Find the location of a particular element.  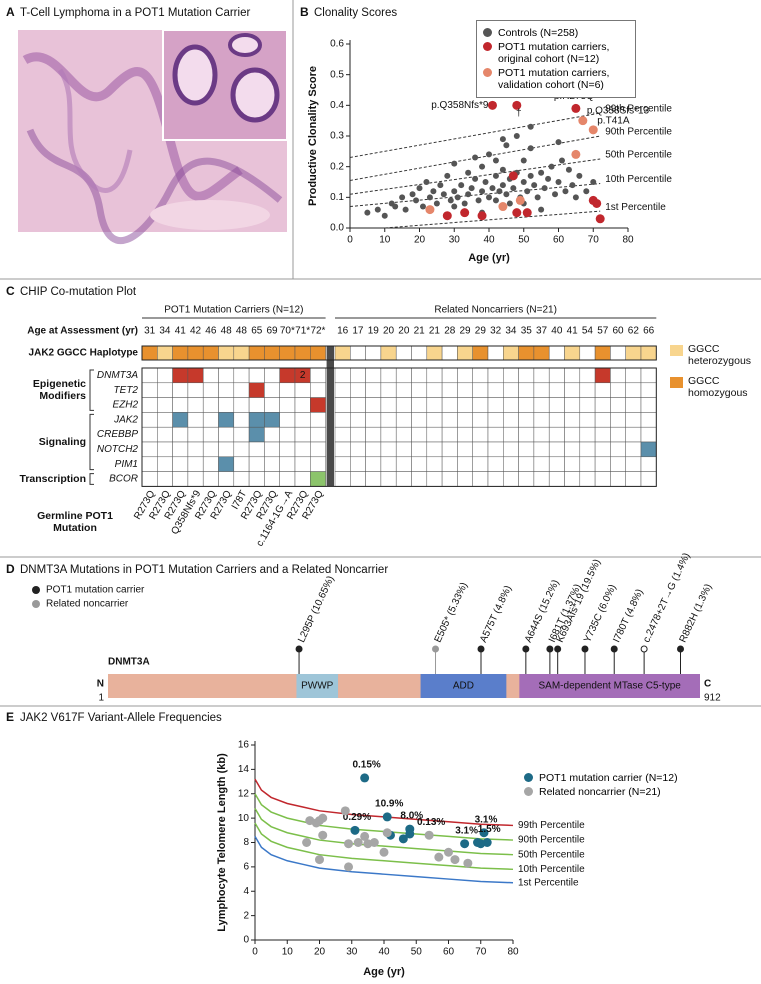

age-label: 28 is located at coordinates (450, 331).